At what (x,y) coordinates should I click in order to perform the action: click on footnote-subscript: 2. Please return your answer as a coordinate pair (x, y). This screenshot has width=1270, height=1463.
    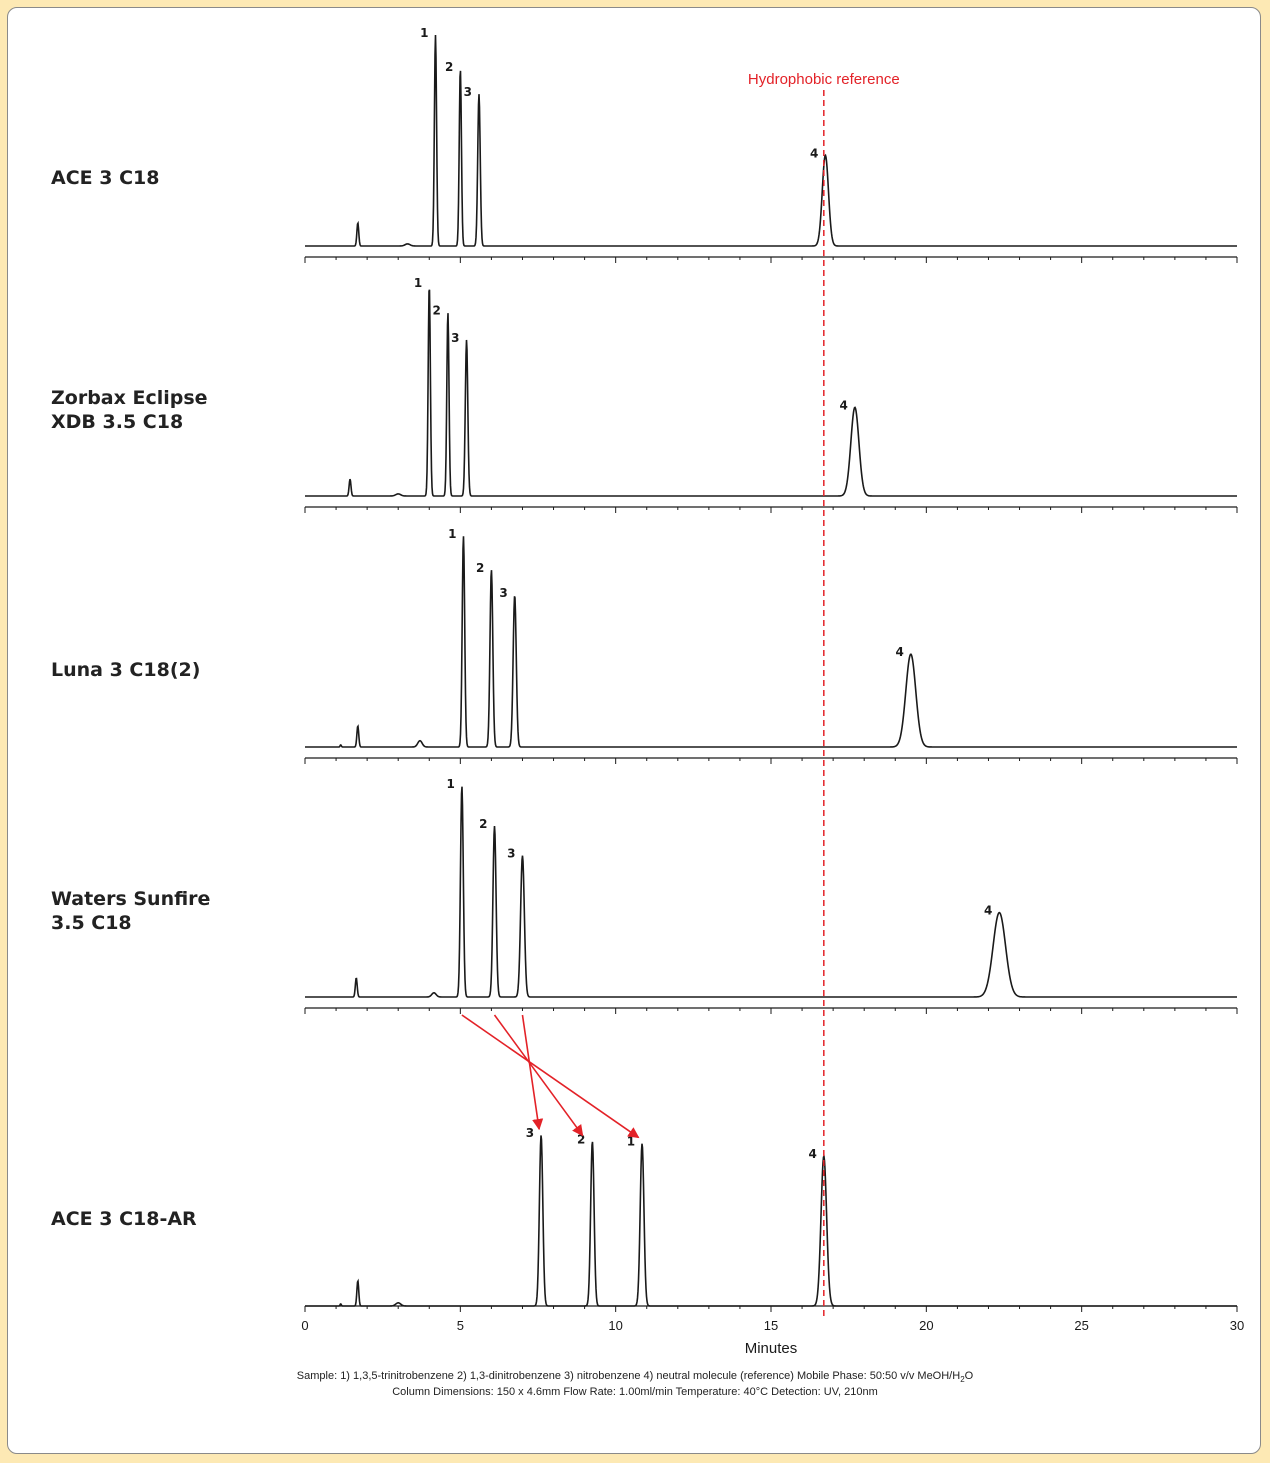
    Looking at the image, I should click on (962, 1380).